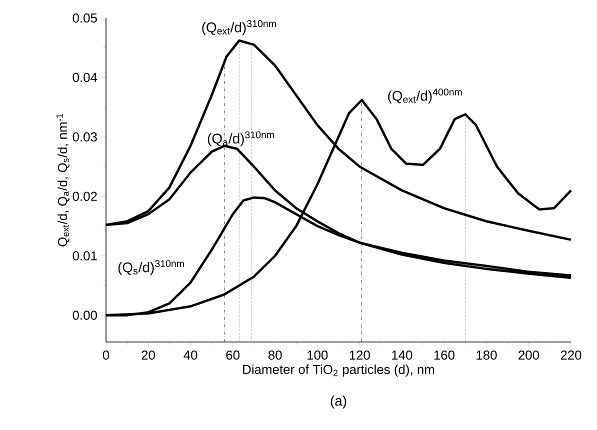  What do you see at coordinates (275, 355) in the screenshot?
I see `x-tick-label: 80` at bounding box center [275, 355].